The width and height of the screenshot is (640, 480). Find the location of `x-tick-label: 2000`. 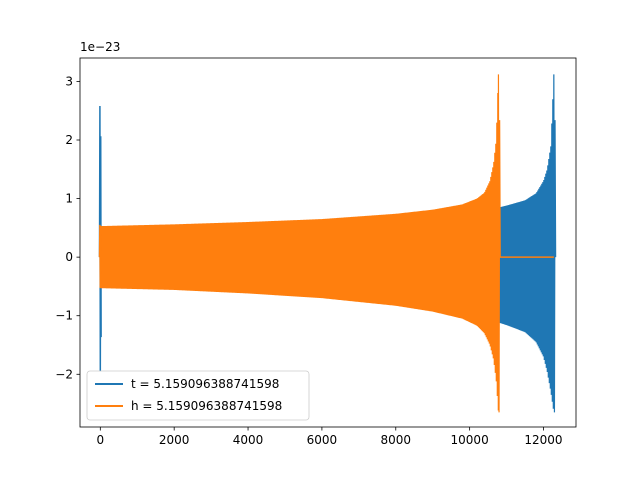

x-tick-label: 2000 is located at coordinates (174, 440).